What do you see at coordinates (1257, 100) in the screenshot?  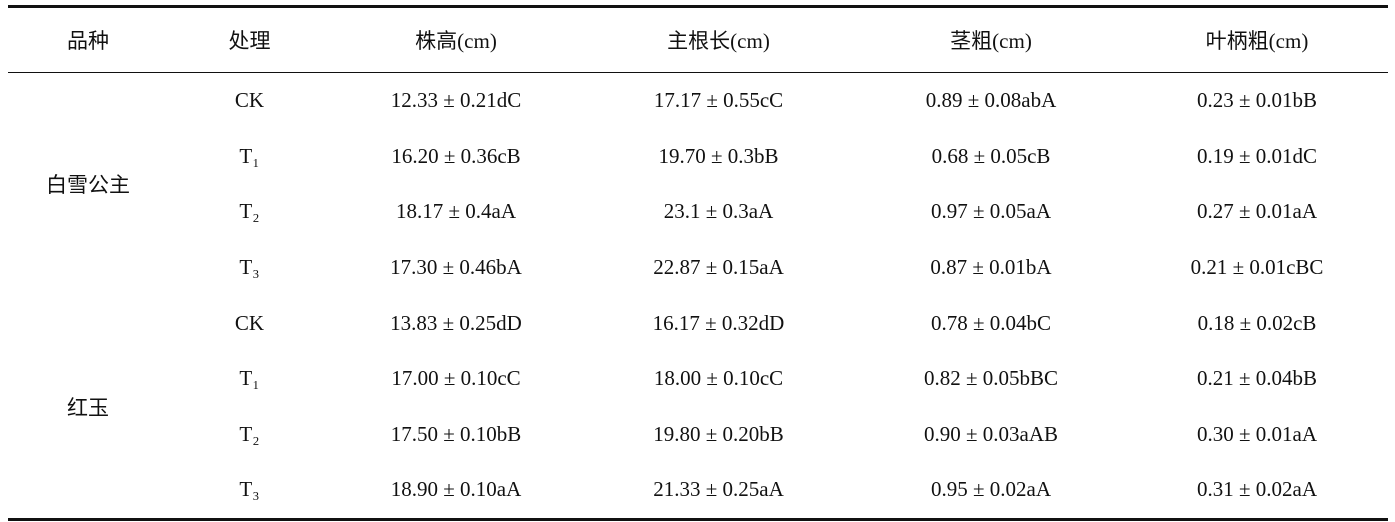 I see `value-cell: 0.23 ± 0.01bB` at bounding box center [1257, 100].